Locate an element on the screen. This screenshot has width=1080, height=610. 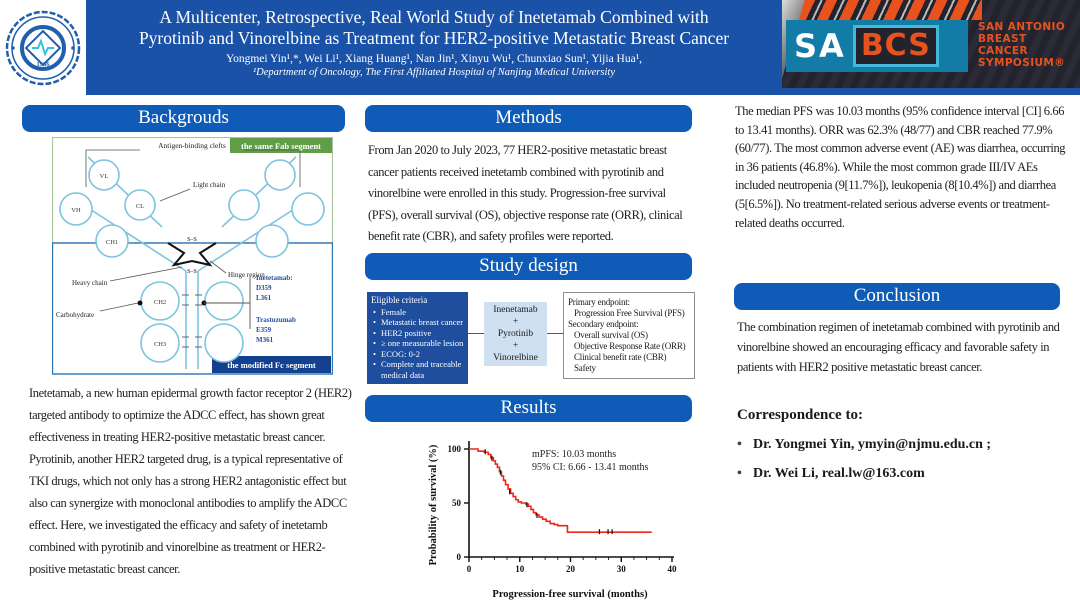
inetetamab-mutation-1: D359 is located at coordinates (264, 288).